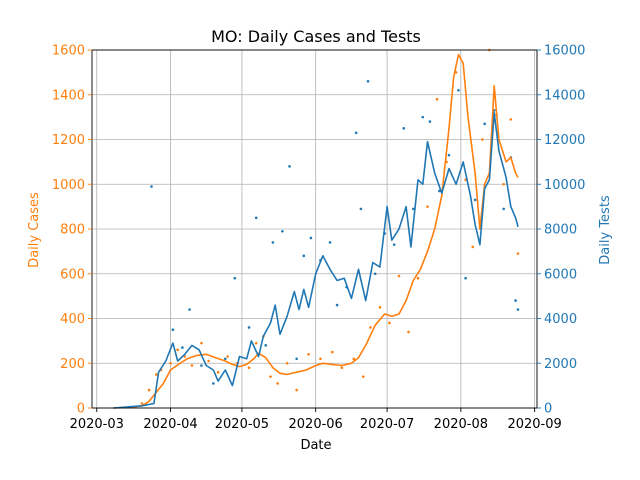  Describe the element at coordinates (72, 319) in the screenshot. I see `left-tick-label-2: 400` at that location.